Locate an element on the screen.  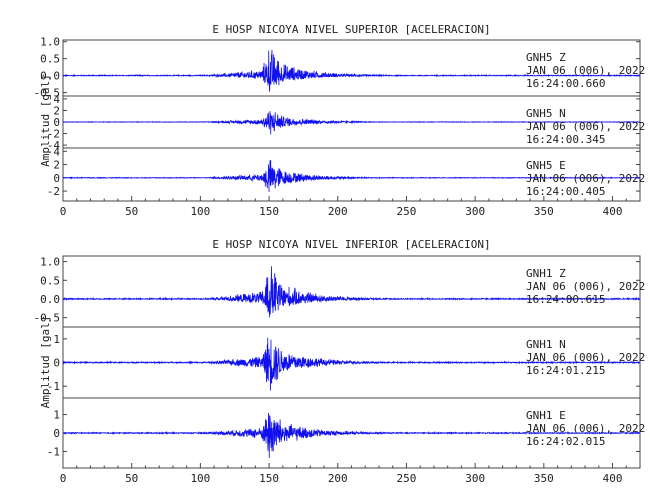
series-name: GNH5 Z is located at coordinates (546, 57).